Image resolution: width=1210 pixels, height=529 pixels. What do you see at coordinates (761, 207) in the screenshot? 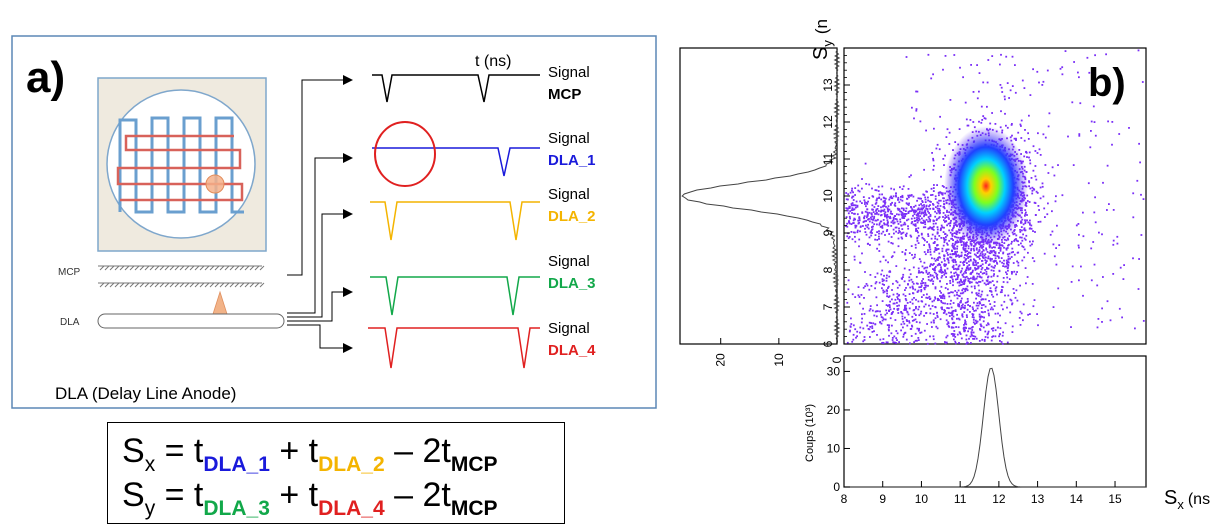
I see `sy-projection: 20 10 0` at bounding box center [761, 207].